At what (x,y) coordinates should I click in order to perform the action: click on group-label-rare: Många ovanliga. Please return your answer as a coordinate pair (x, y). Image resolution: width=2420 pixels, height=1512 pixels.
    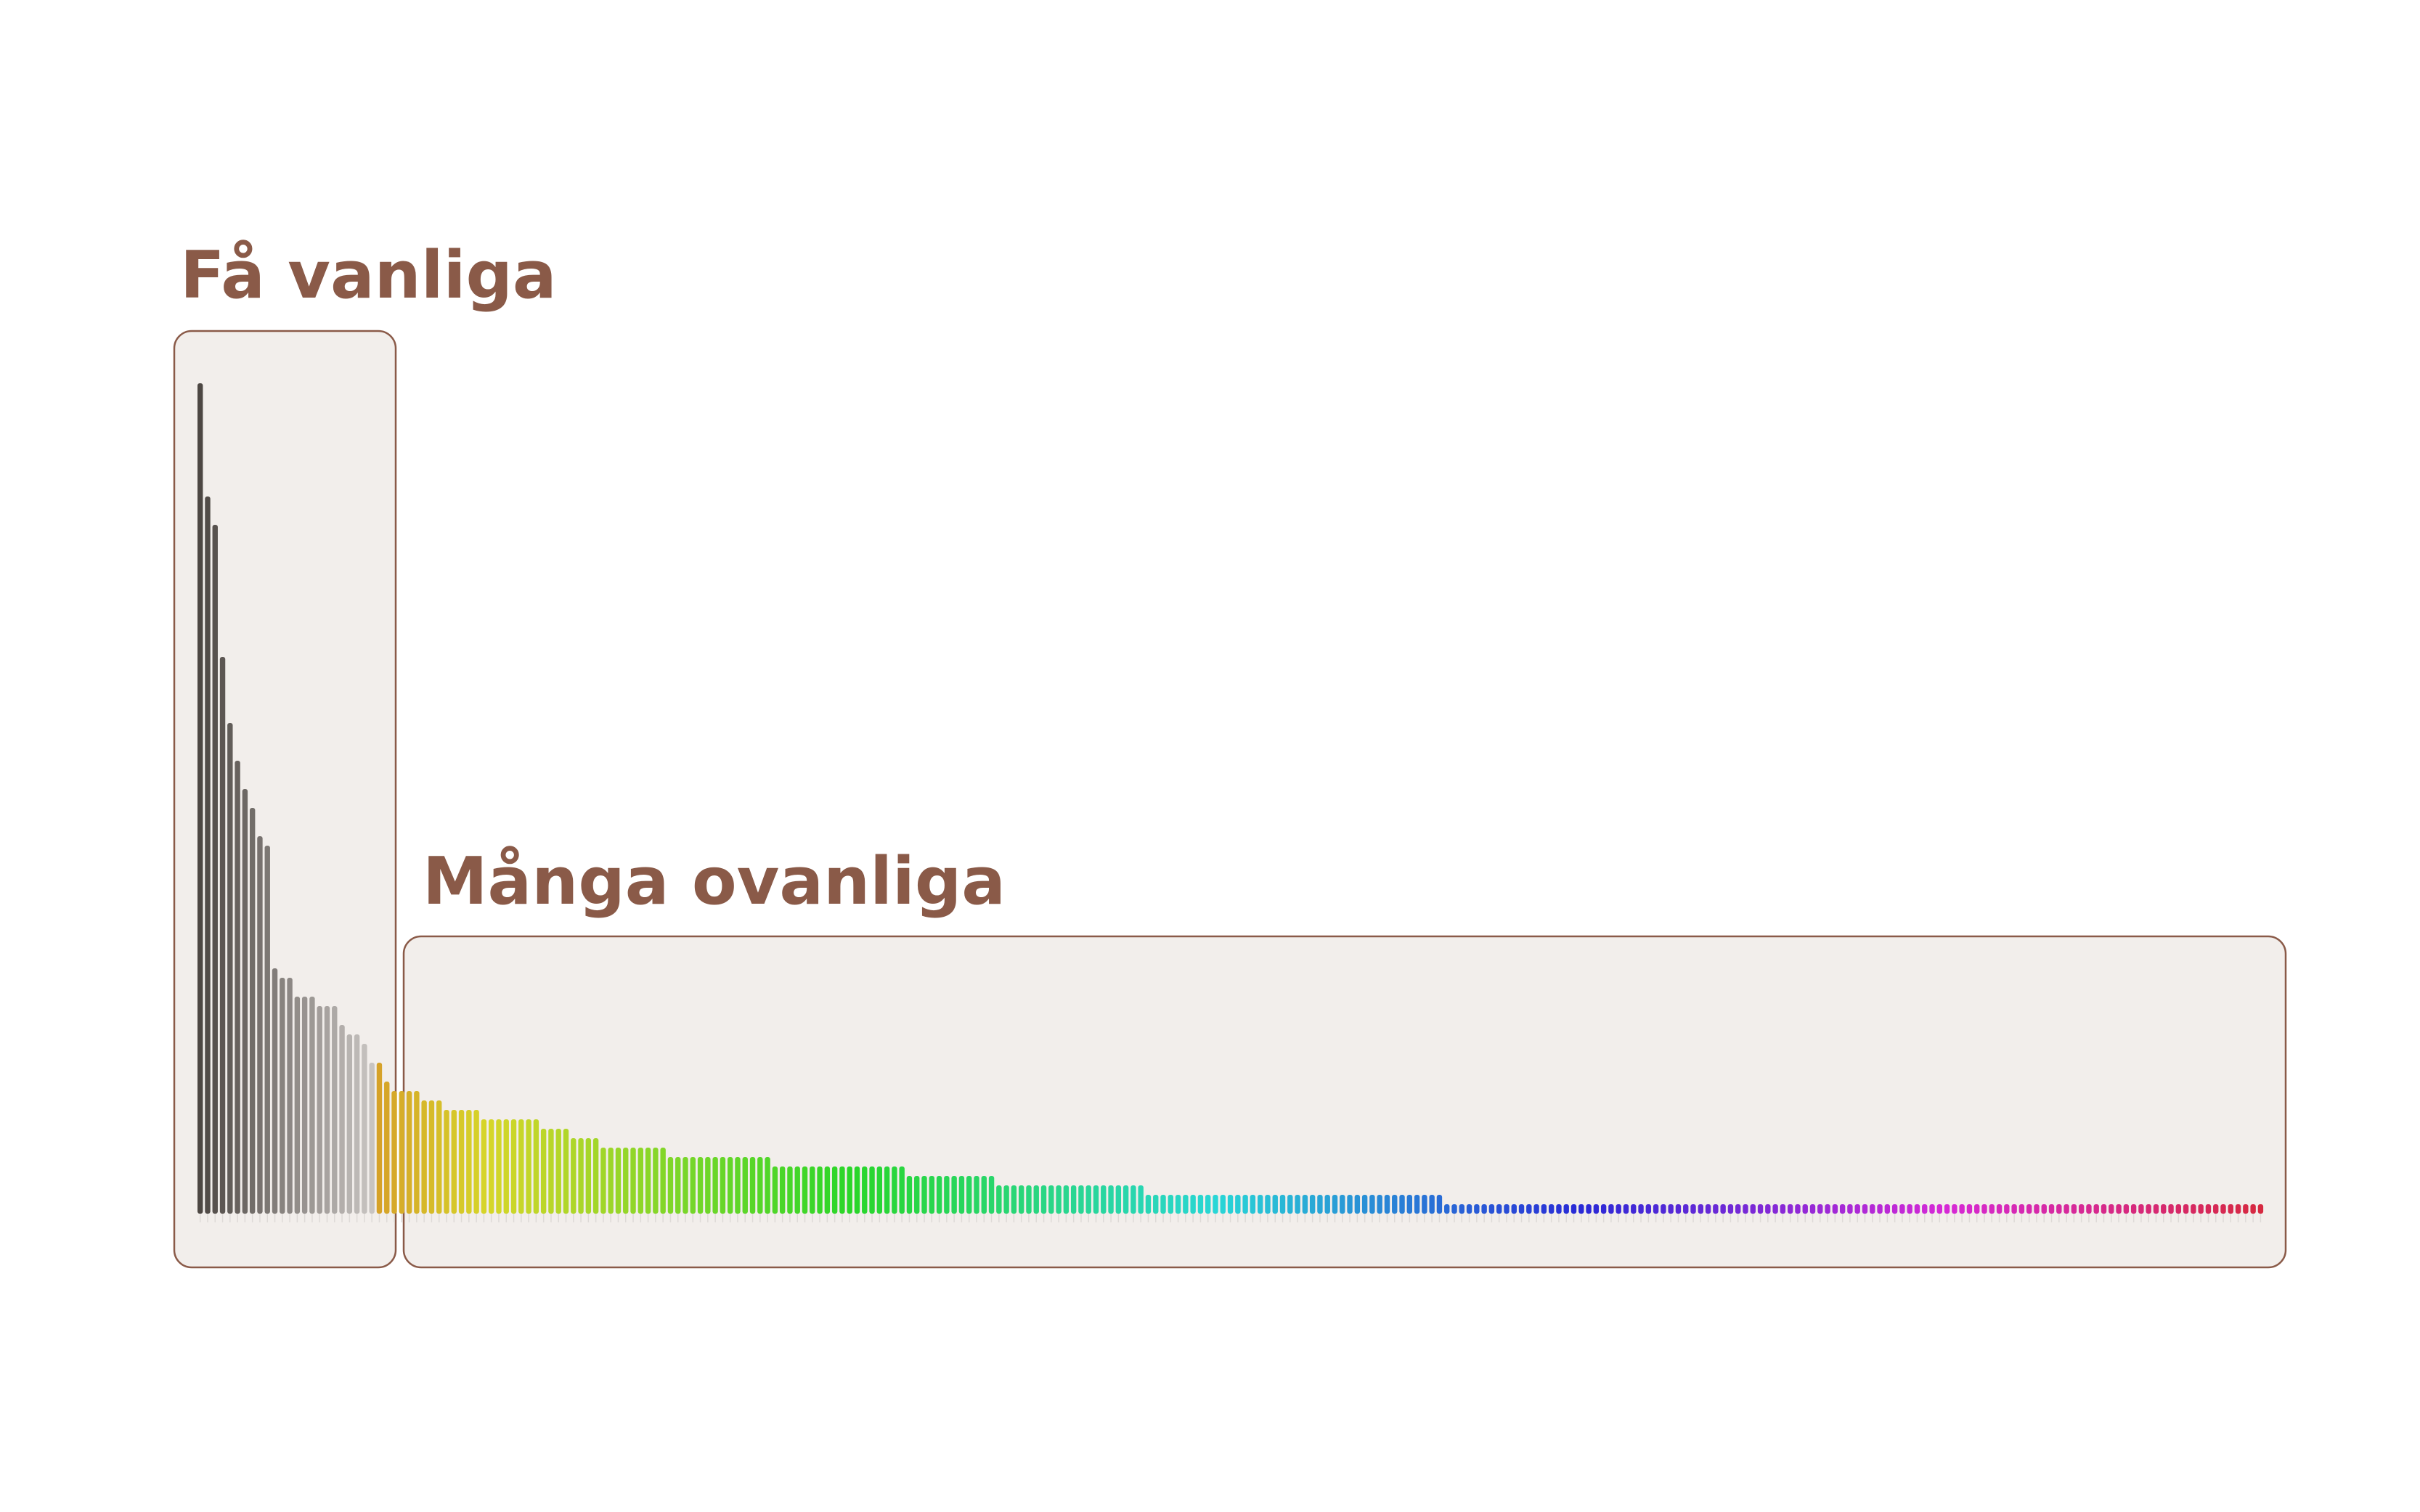
    Looking at the image, I should click on (714, 881).